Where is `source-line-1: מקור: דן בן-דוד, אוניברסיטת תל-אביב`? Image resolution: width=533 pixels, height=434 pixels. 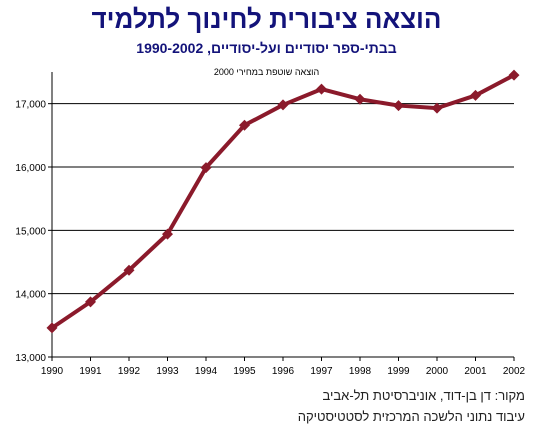 source-line-1: מקור: דן בן-דוד, אוניברסיטת תל-אביב is located at coordinates (423, 395).